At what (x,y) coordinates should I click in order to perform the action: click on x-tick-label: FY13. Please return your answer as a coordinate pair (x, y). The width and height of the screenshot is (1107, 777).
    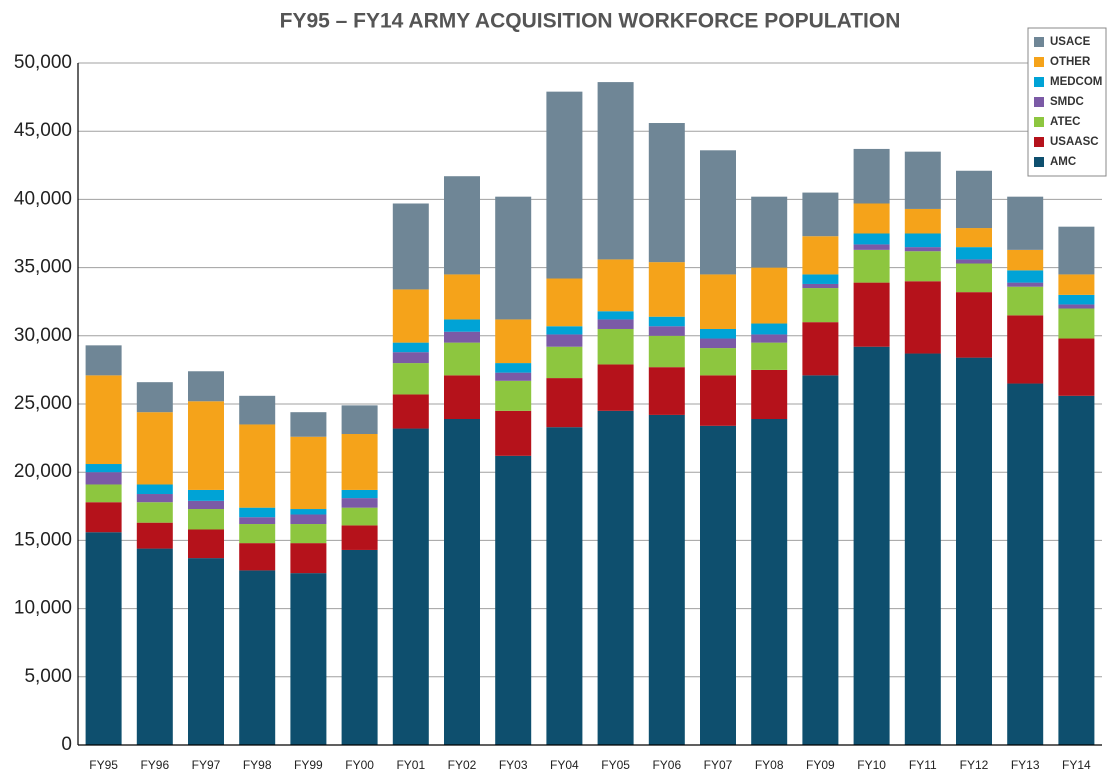
    Looking at the image, I should click on (1025, 765).